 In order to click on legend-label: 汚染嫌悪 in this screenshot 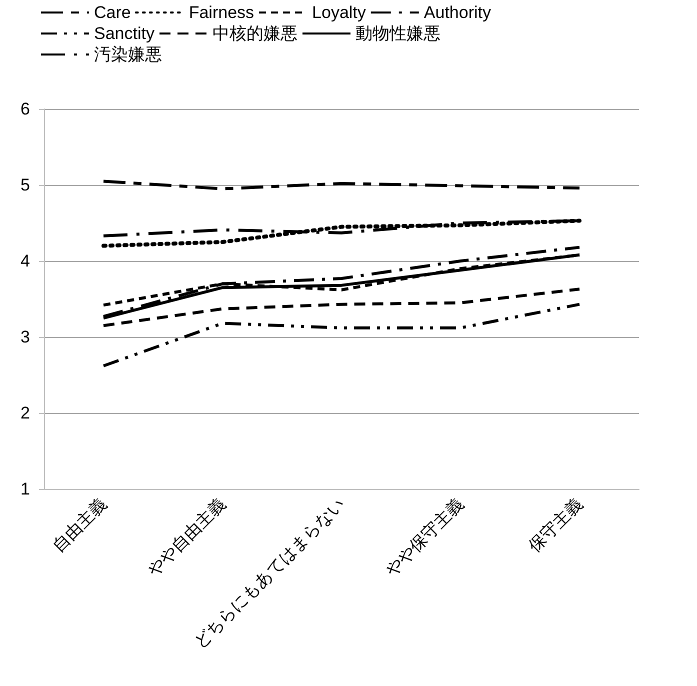, I will do `click(128, 54)`.